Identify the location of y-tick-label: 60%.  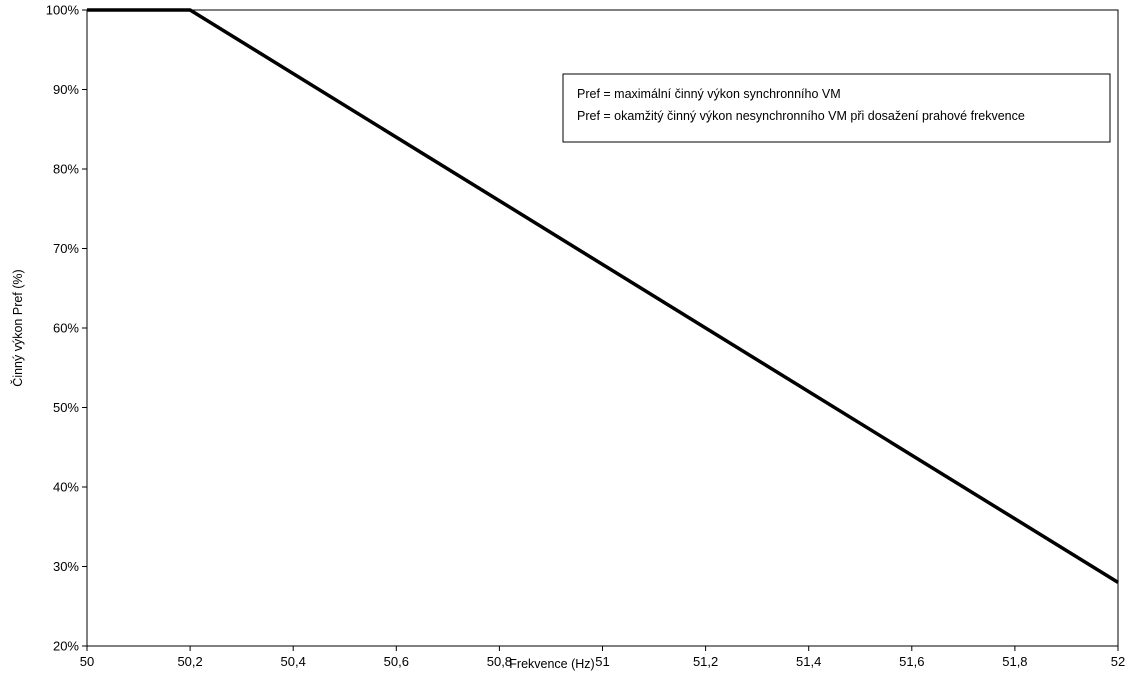
(66, 328).